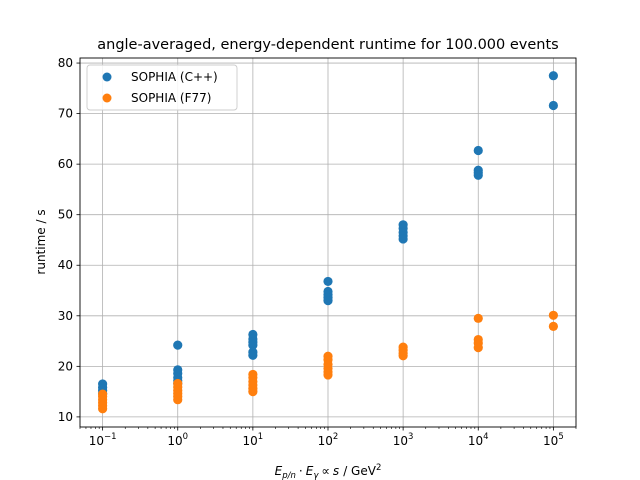 The image size is (640, 480). I want to click on x-axis-label: Ep/n · Eγ ∝ s / GeV2, so click(328, 471).